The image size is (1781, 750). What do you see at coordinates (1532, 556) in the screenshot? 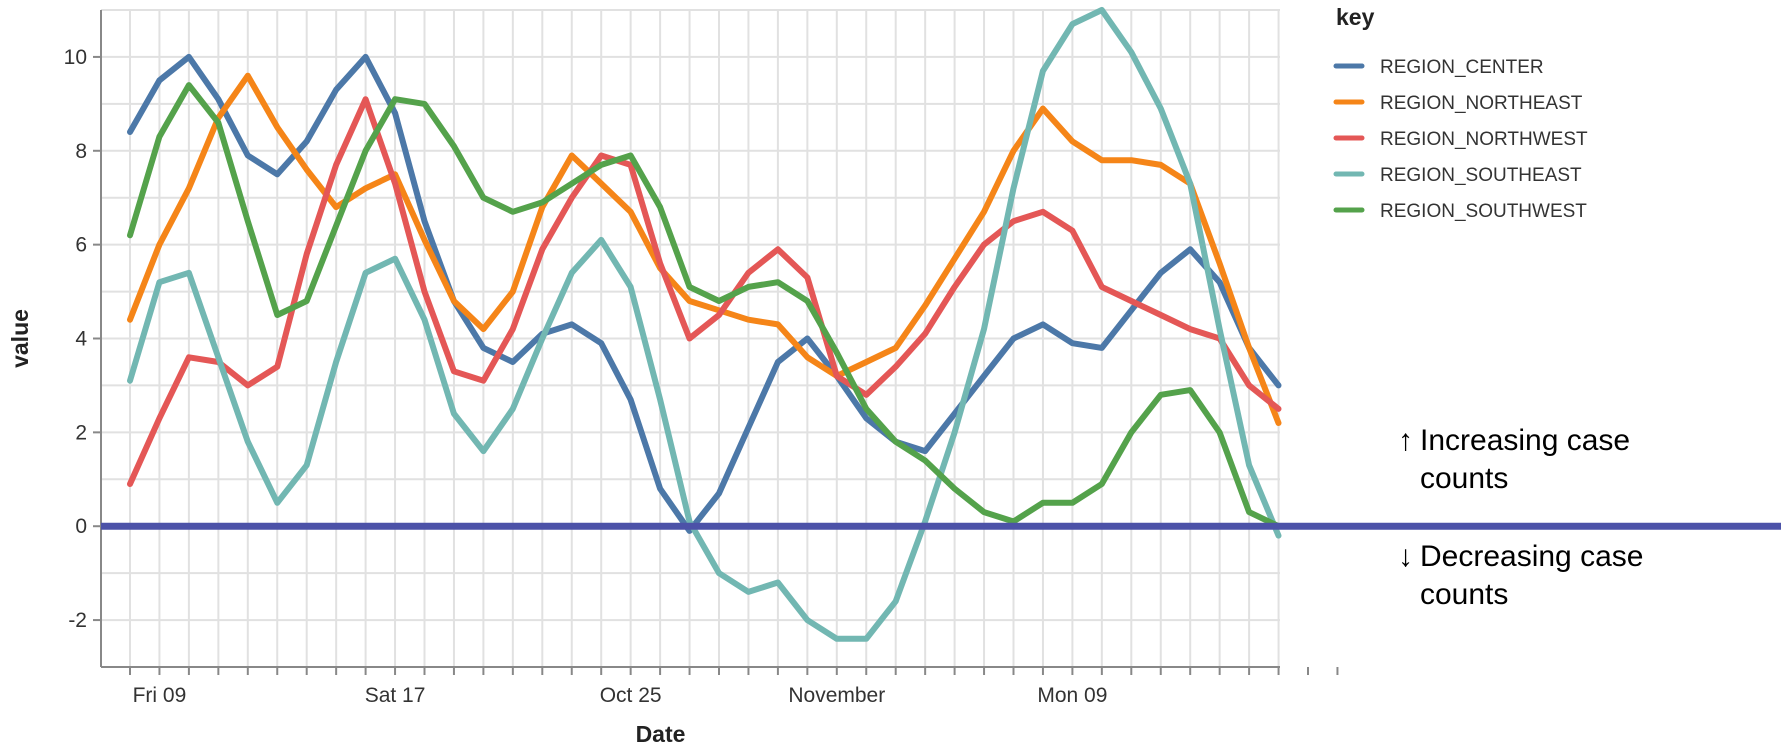
I see `decreasing-line1: Decreasing case` at bounding box center [1532, 556].